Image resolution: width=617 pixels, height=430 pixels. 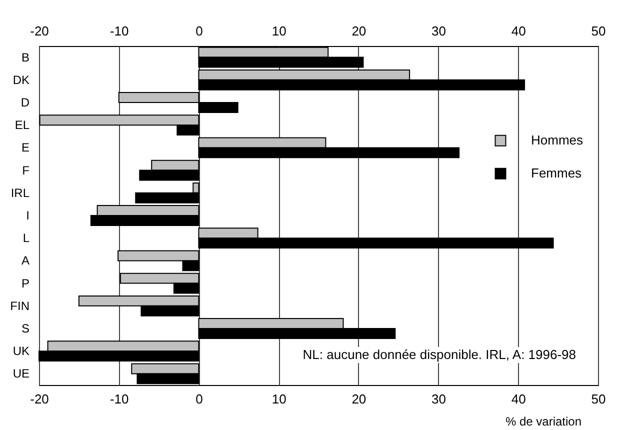 I want to click on x-tick-label: 0, so click(x=199, y=399).